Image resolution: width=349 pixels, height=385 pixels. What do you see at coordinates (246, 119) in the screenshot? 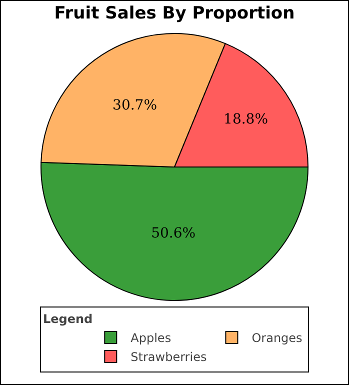
I see `data-label: 18.8%` at bounding box center [246, 119].